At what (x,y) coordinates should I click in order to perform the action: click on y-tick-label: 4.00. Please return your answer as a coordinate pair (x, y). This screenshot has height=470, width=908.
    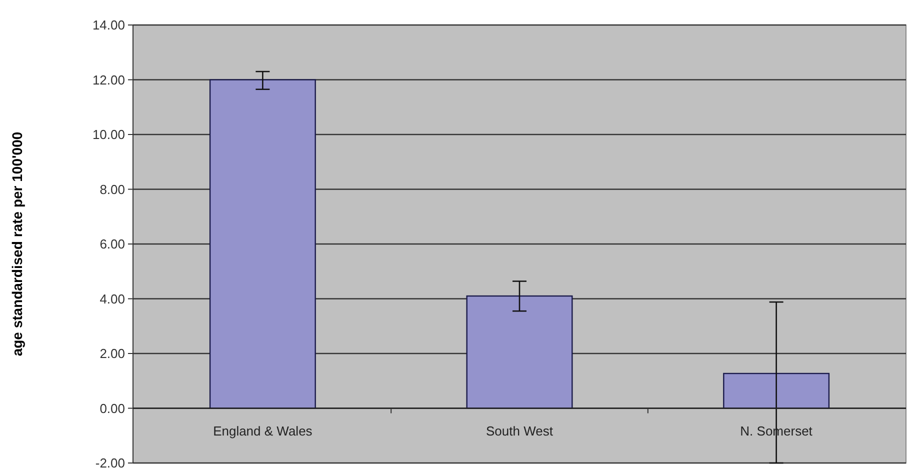
    Looking at the image, I should click on (112, 298).